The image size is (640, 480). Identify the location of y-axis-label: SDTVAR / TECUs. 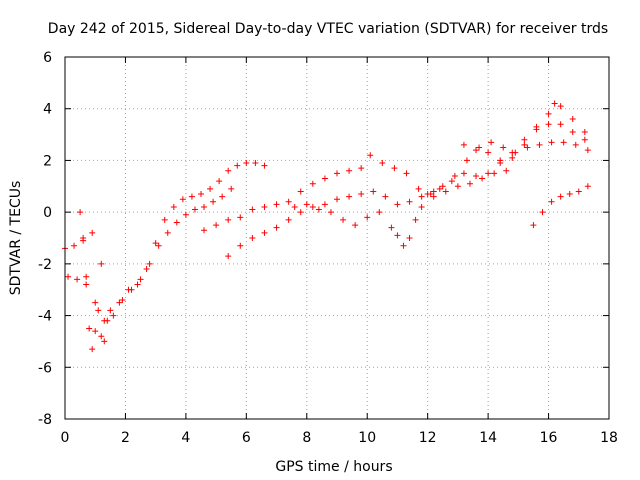
(16, 238).